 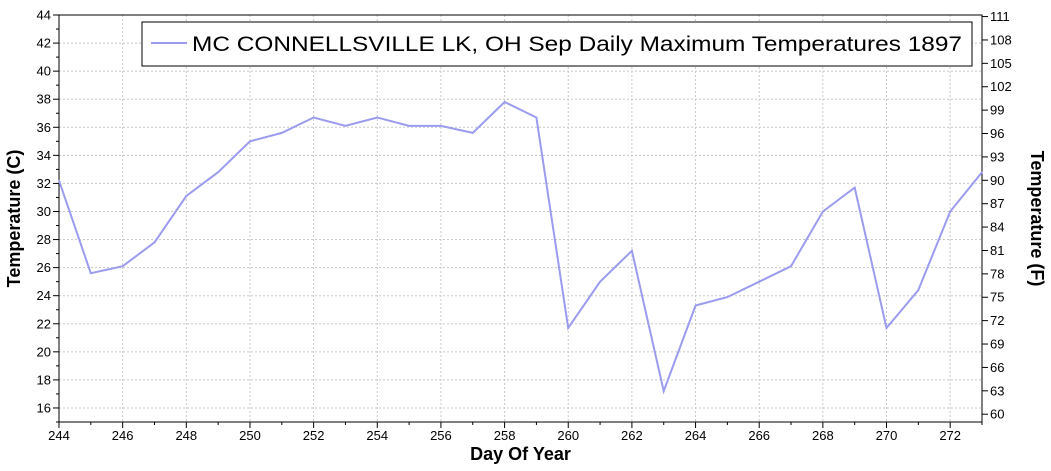 I want to click on y-tick-label-right: 69, so click(x=997, y=344).